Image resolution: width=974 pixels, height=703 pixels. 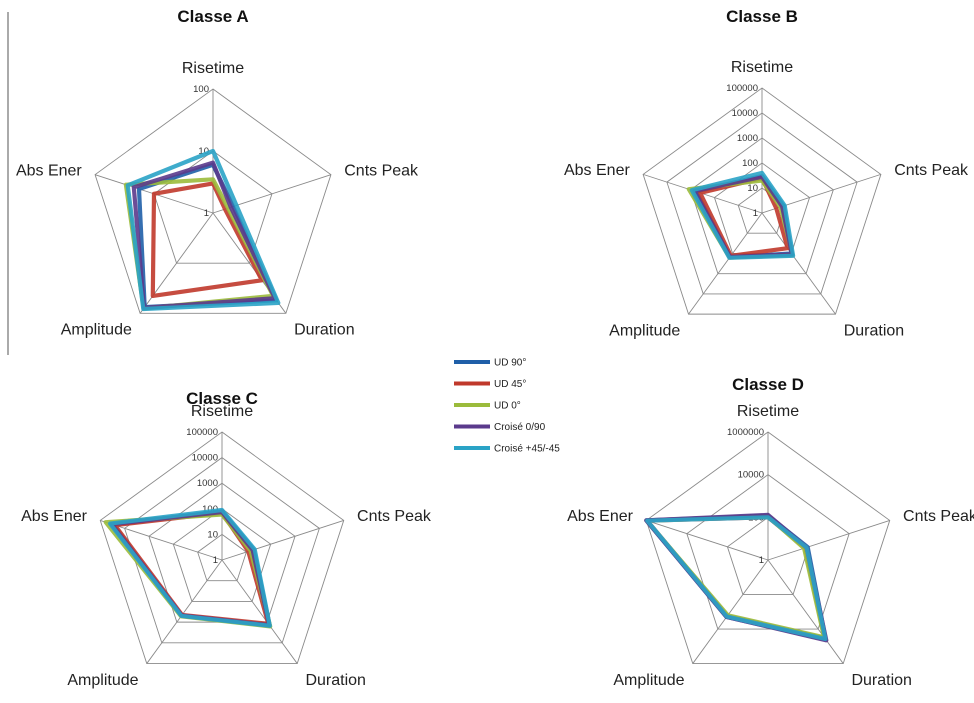 I want to click on legend-label: UD 0°, so click(x=507, y=406).